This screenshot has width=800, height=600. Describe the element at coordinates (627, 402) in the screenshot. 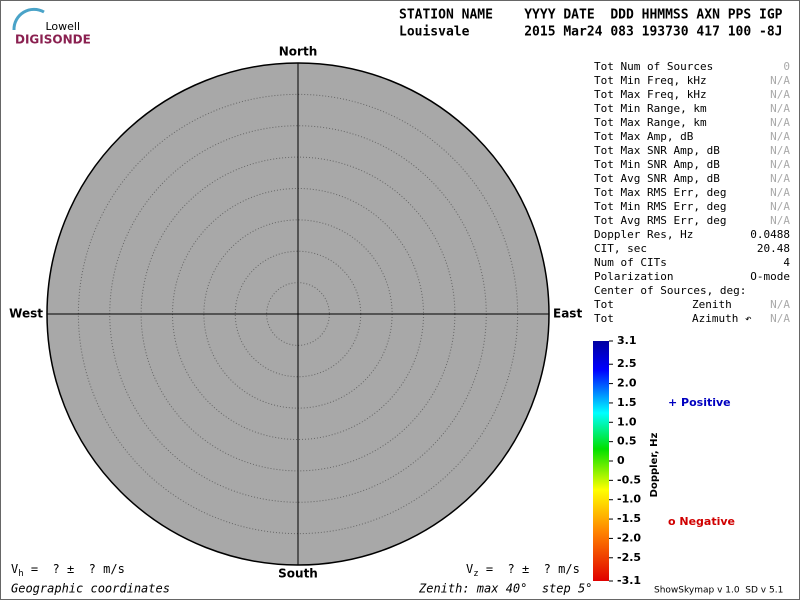

I see `colorbar-tick-label: 1.5` at that location.